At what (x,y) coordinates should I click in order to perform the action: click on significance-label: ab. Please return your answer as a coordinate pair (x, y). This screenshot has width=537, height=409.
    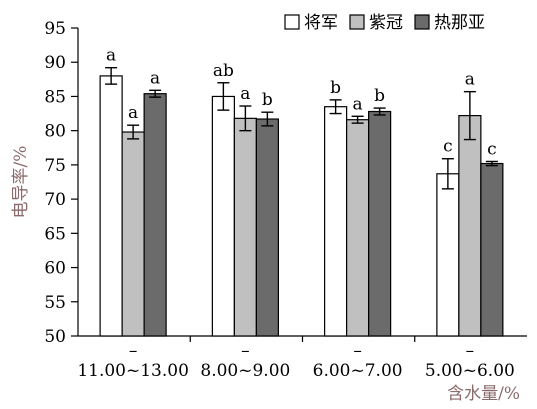
    Looking at the image, I should click on (223, 71).